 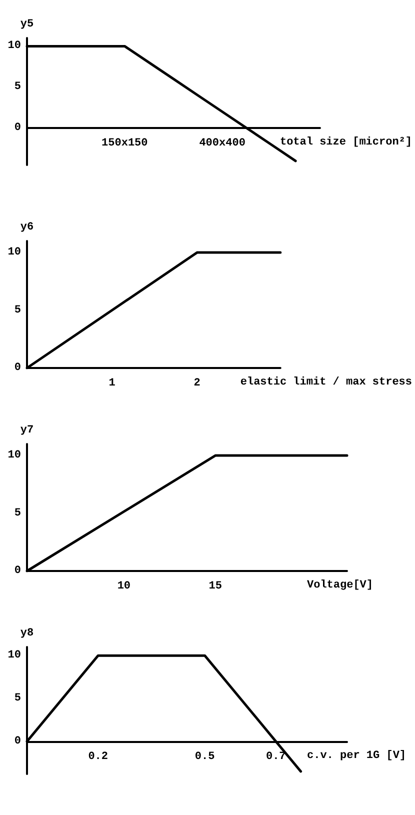 What do you see at coordinates (125, 144) in the screenshot?
I see `x-tick-label: 150x150` at bounding box center [125, 144].